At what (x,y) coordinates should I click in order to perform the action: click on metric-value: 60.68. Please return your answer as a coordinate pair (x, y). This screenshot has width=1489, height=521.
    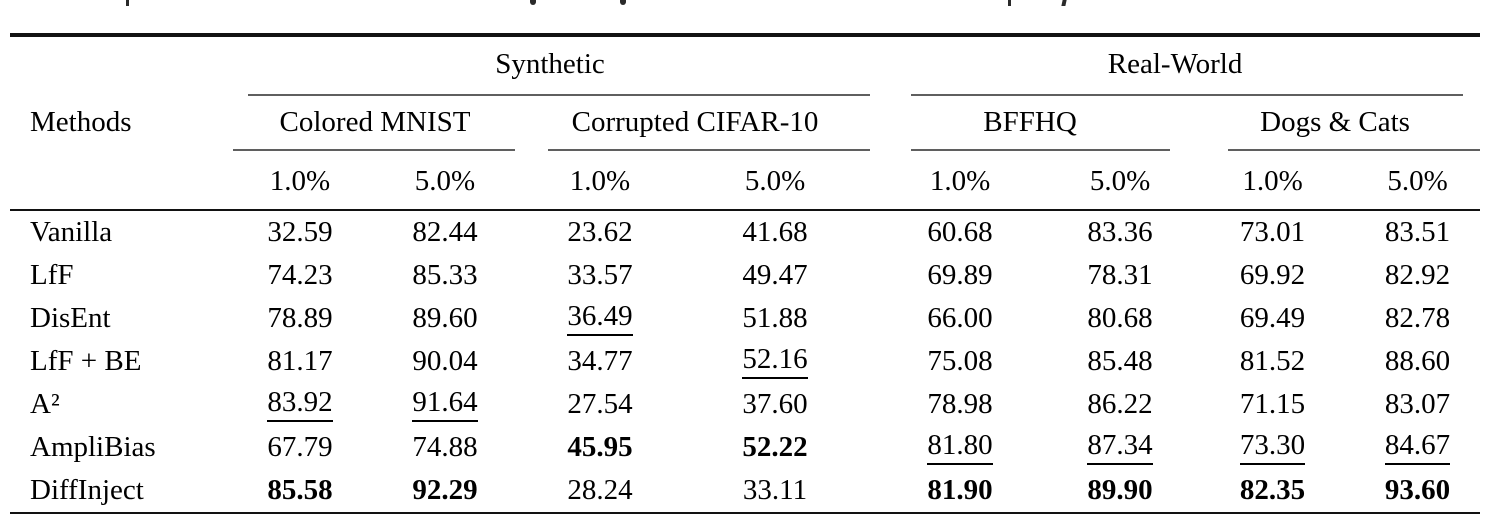
    Looking at the image, I should click on (960, 232).